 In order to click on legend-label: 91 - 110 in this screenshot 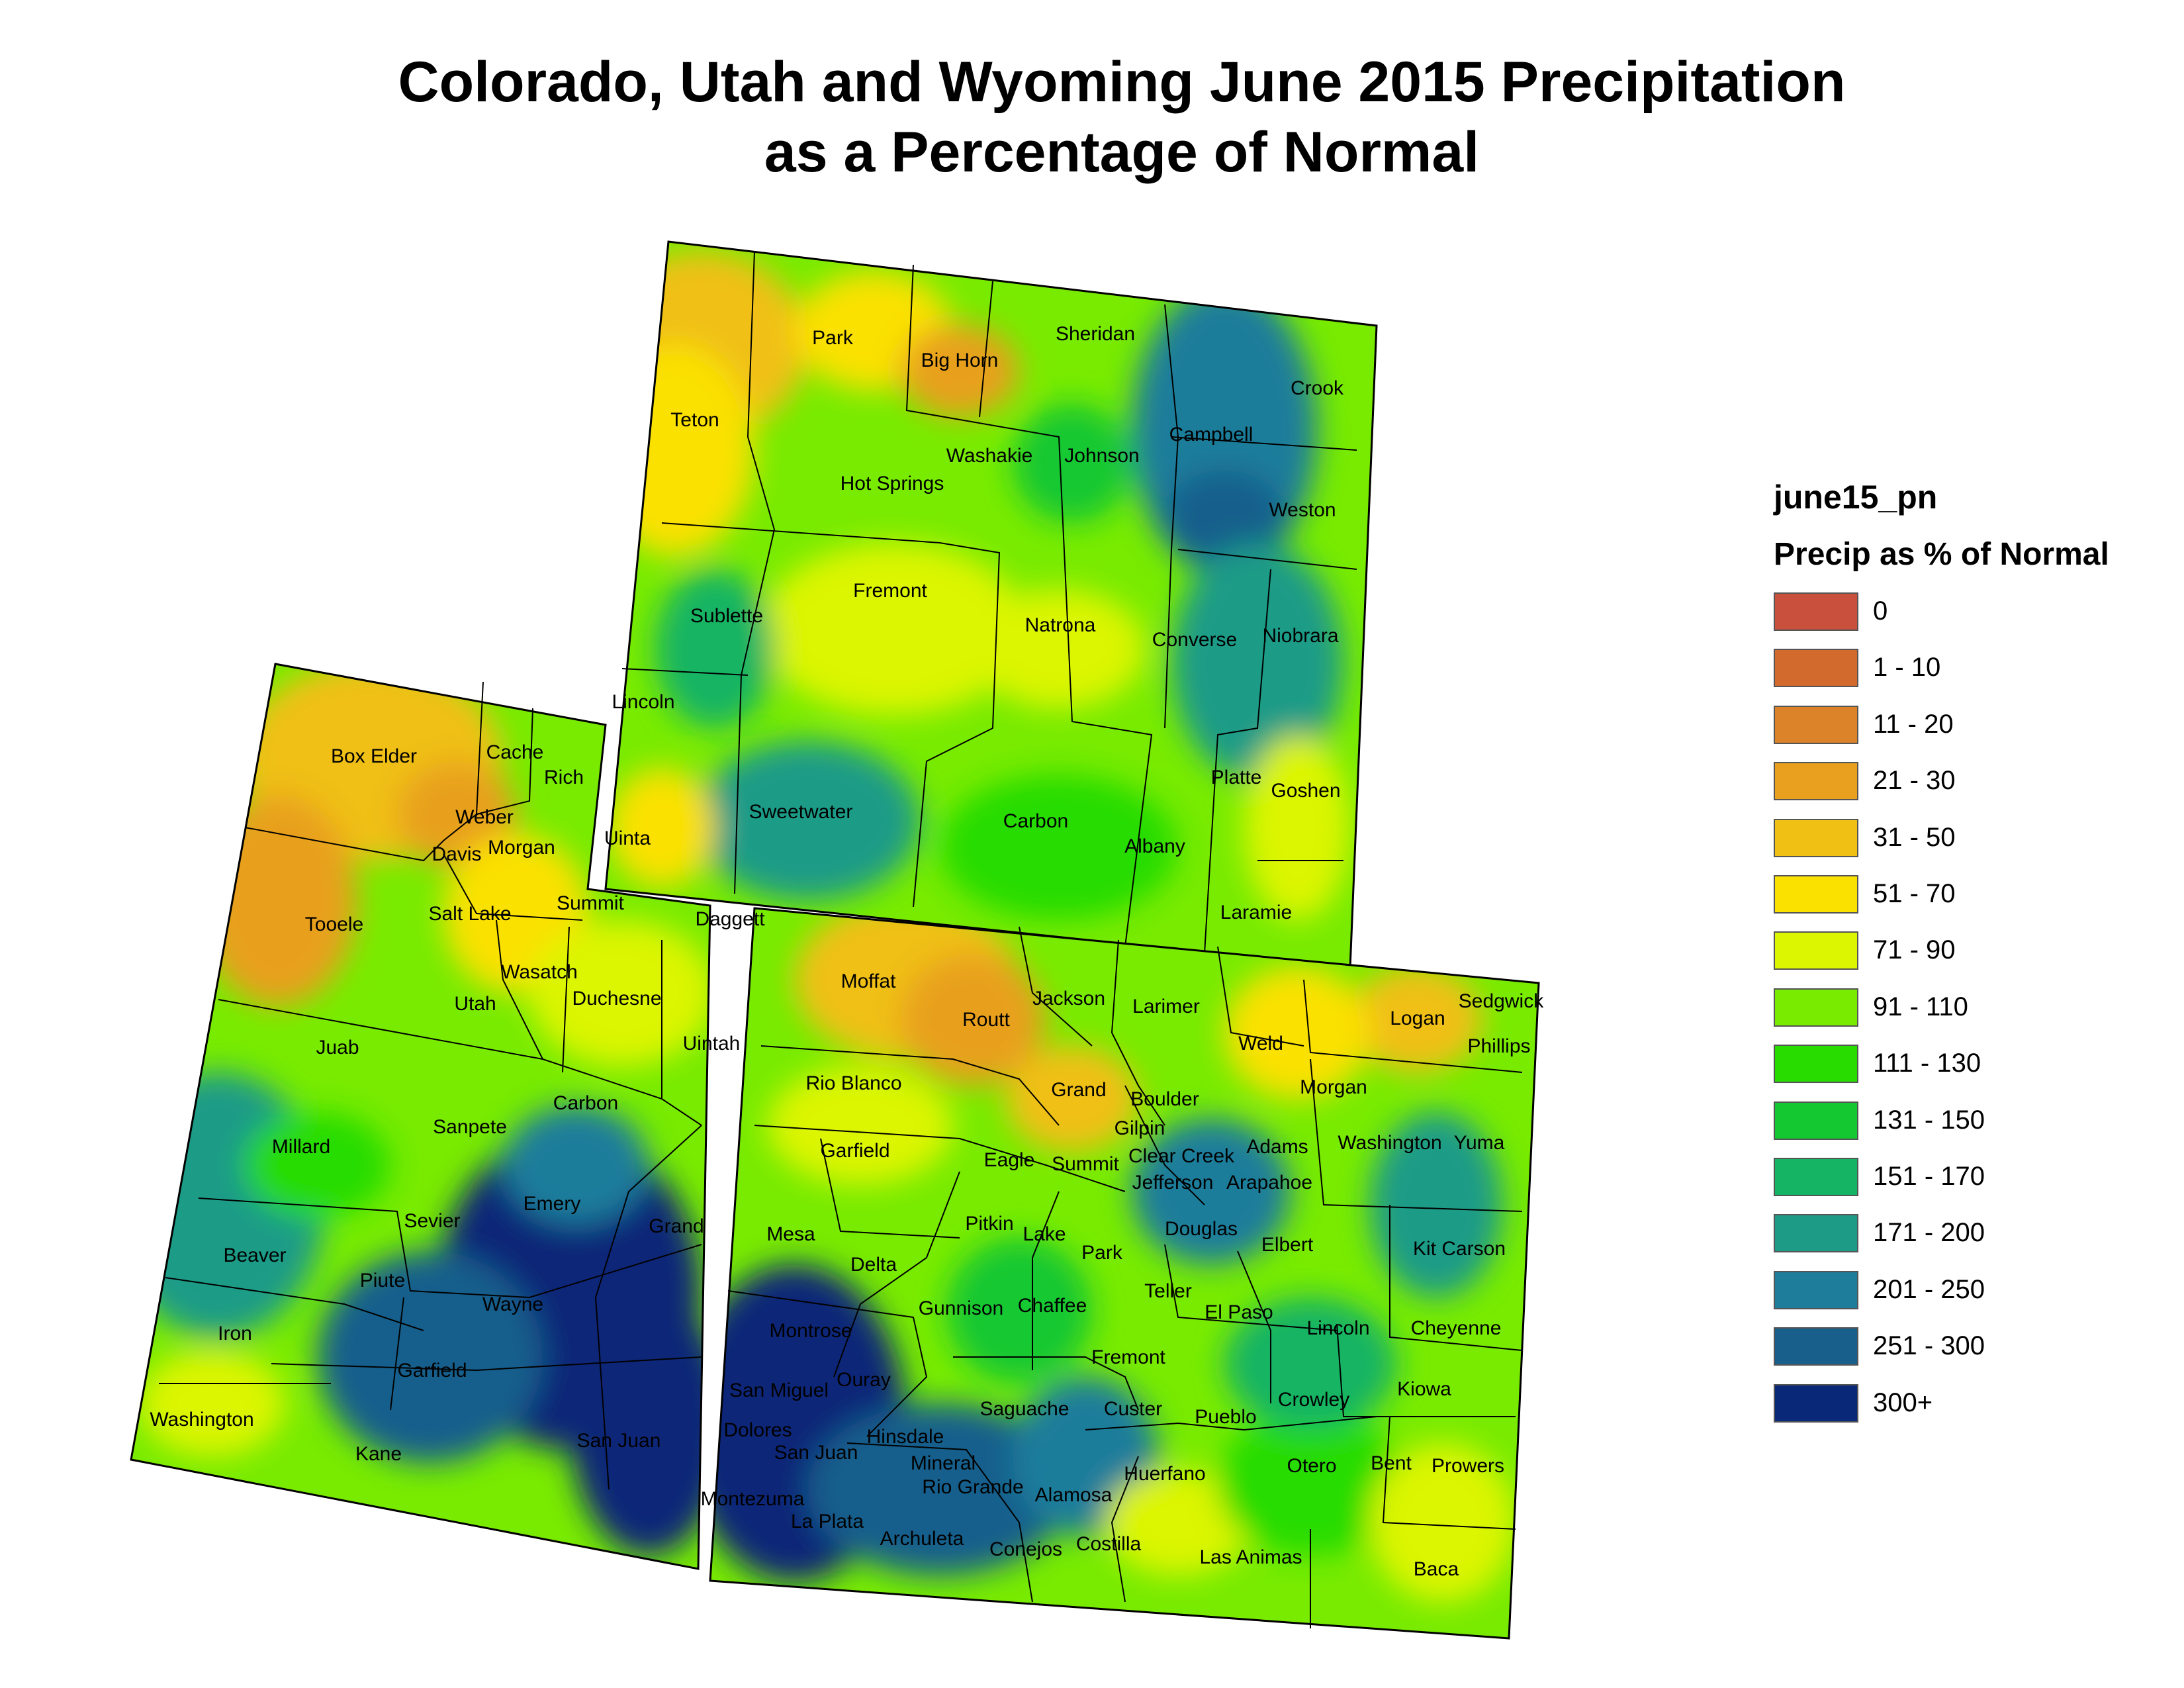, I will do `click(1920, 1006)`.